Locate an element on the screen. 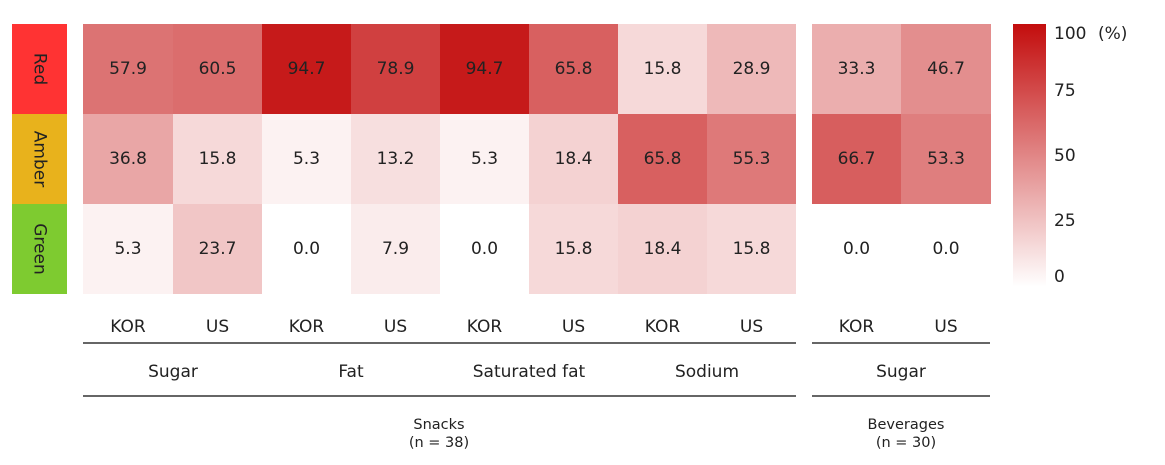 Image resolution: width=1165 pixels, height=465 pixels. row-label-green: Green is located at coordinates (40, 248).